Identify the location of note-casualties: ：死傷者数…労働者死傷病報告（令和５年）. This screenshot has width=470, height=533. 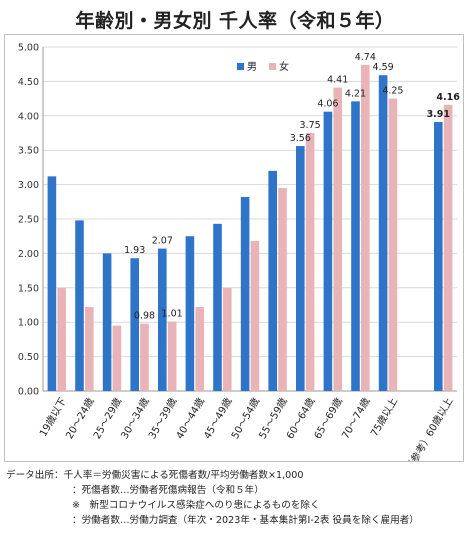
(168, 490).